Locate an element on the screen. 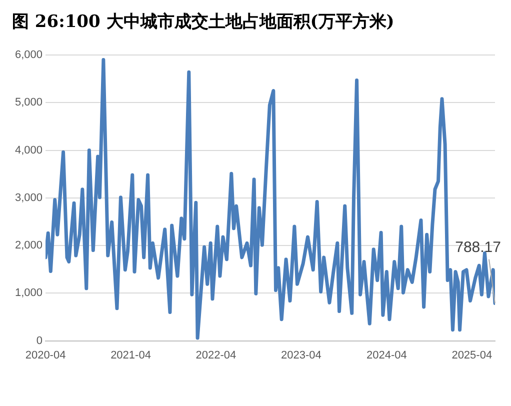 The width and height of the screenshot is (511, 406). y-tick-label: 6,000 is located at coordinates (28, 55).